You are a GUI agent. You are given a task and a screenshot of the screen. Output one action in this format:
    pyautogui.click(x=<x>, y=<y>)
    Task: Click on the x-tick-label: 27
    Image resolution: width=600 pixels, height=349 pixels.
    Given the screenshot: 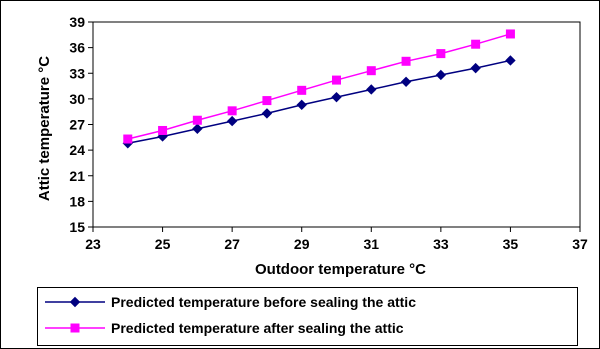 What is the action you would take?
    pyautogui.click(x=232, y=244)
    